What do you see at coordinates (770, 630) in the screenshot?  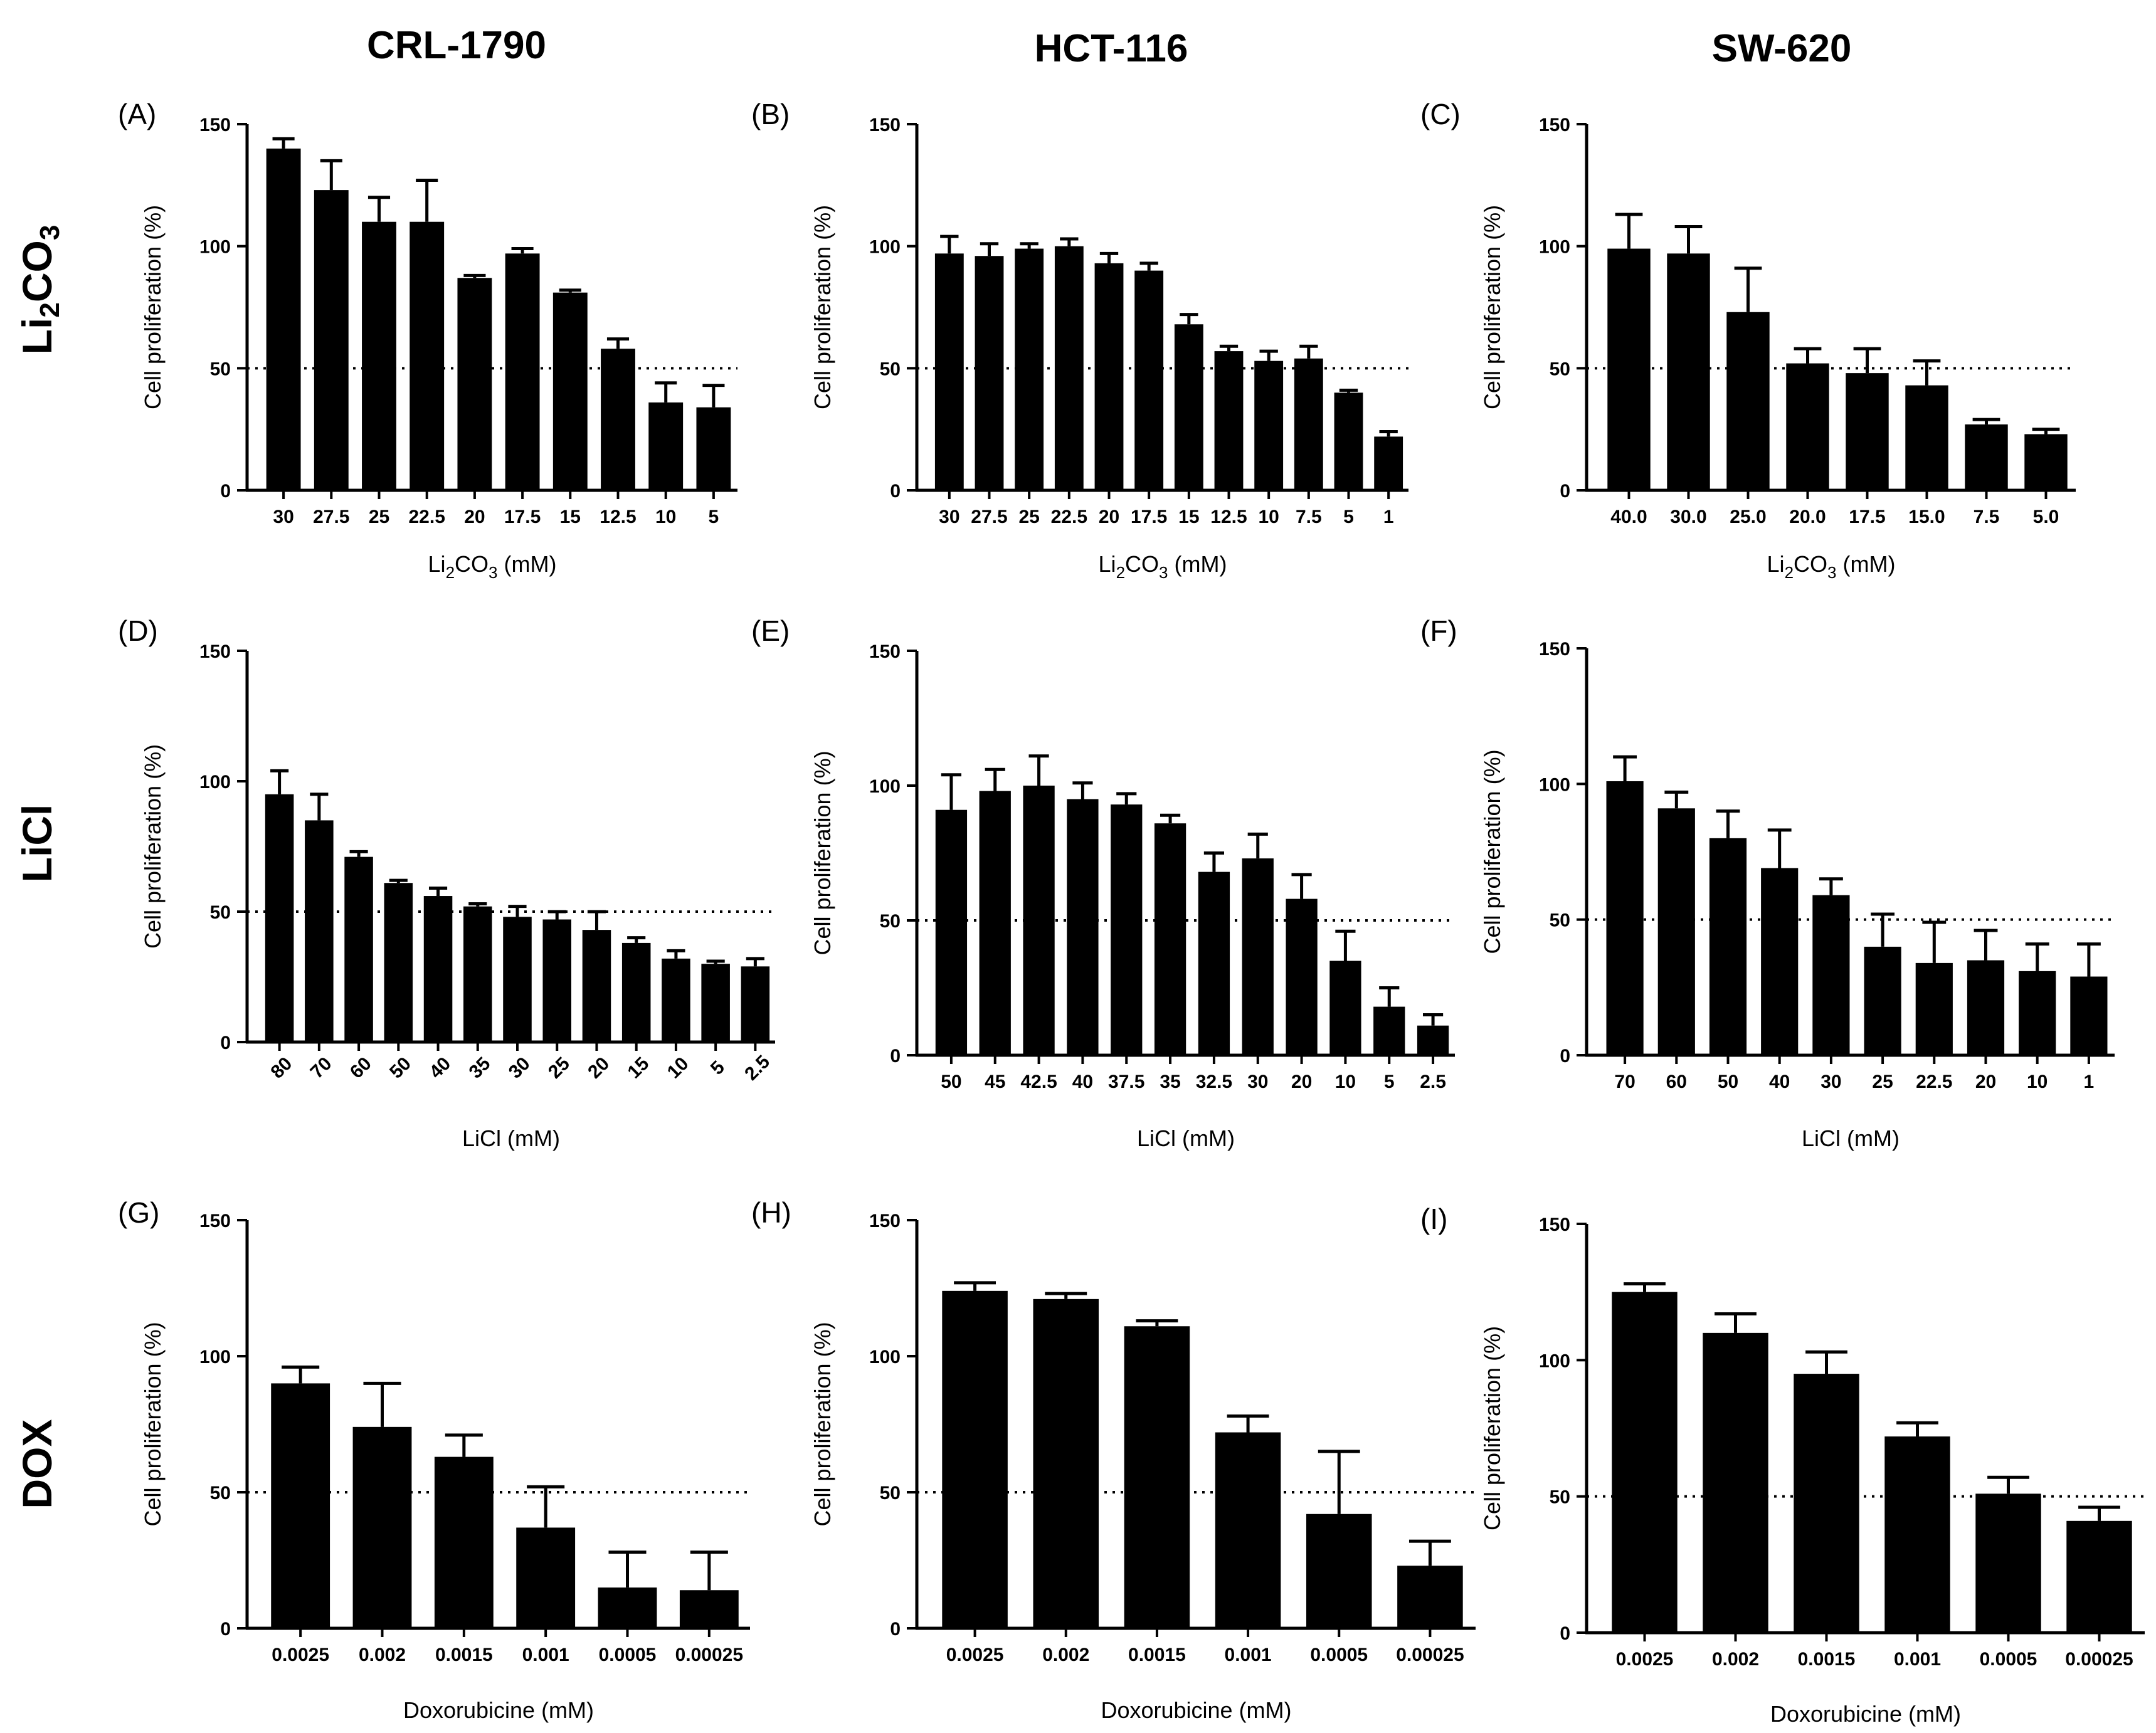 I see `panel-label: (E)` at bounding box center [770, 630].